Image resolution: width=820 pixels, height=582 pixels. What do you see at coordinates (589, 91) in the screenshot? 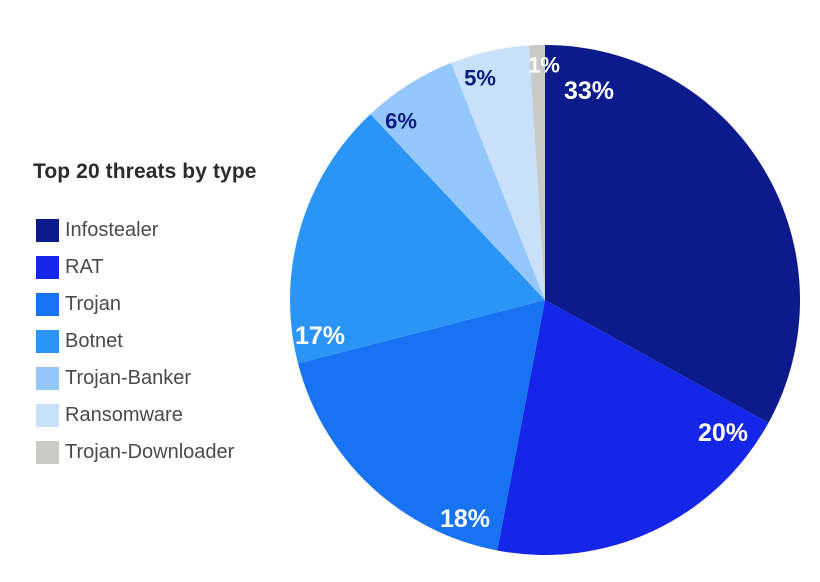
I see `pie-data-label-infostealer: 33%` at bounding box center [589, 91].